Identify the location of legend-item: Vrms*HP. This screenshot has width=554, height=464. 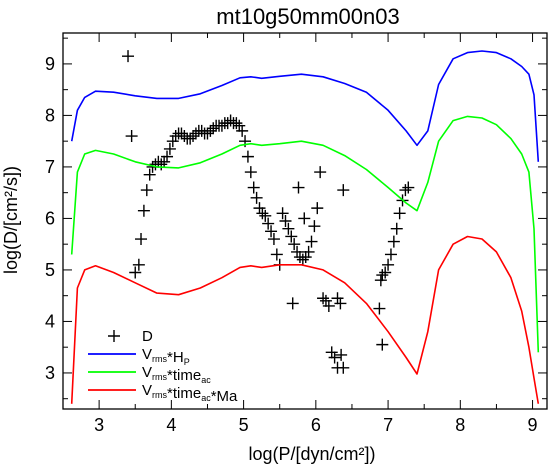
(139, 356).